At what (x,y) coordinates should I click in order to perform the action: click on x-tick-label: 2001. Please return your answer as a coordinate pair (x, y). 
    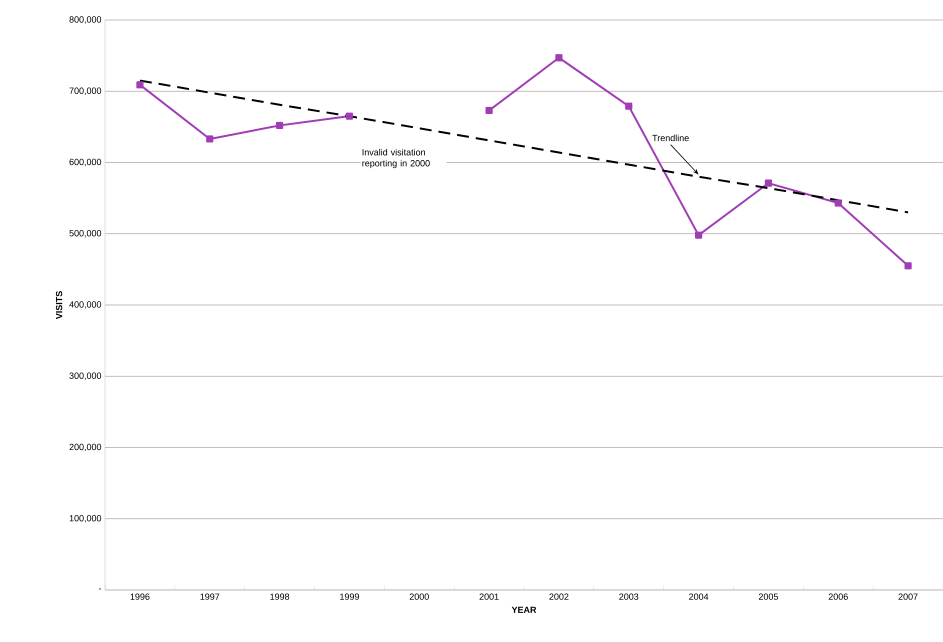
    Looking at the image, I should click on (489, 597).